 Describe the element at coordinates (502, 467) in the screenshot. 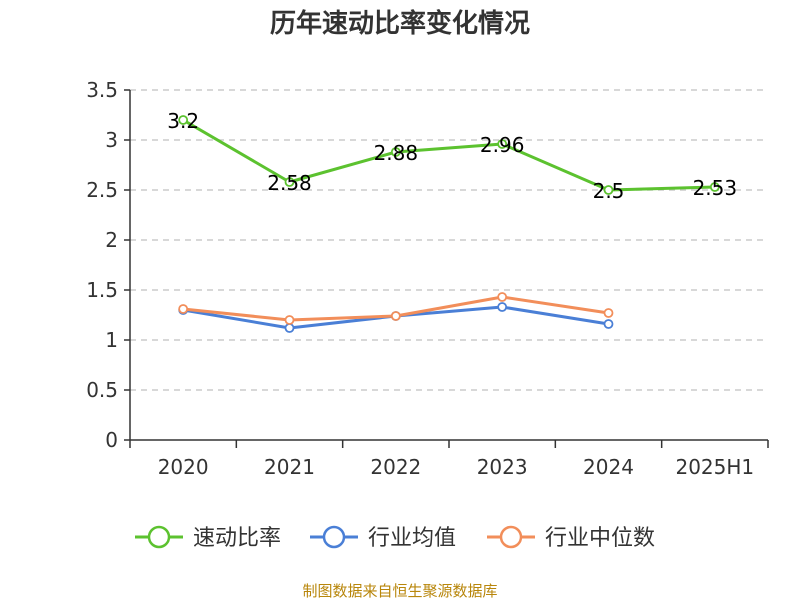

I see `x-tick-label: 2023` at that location.